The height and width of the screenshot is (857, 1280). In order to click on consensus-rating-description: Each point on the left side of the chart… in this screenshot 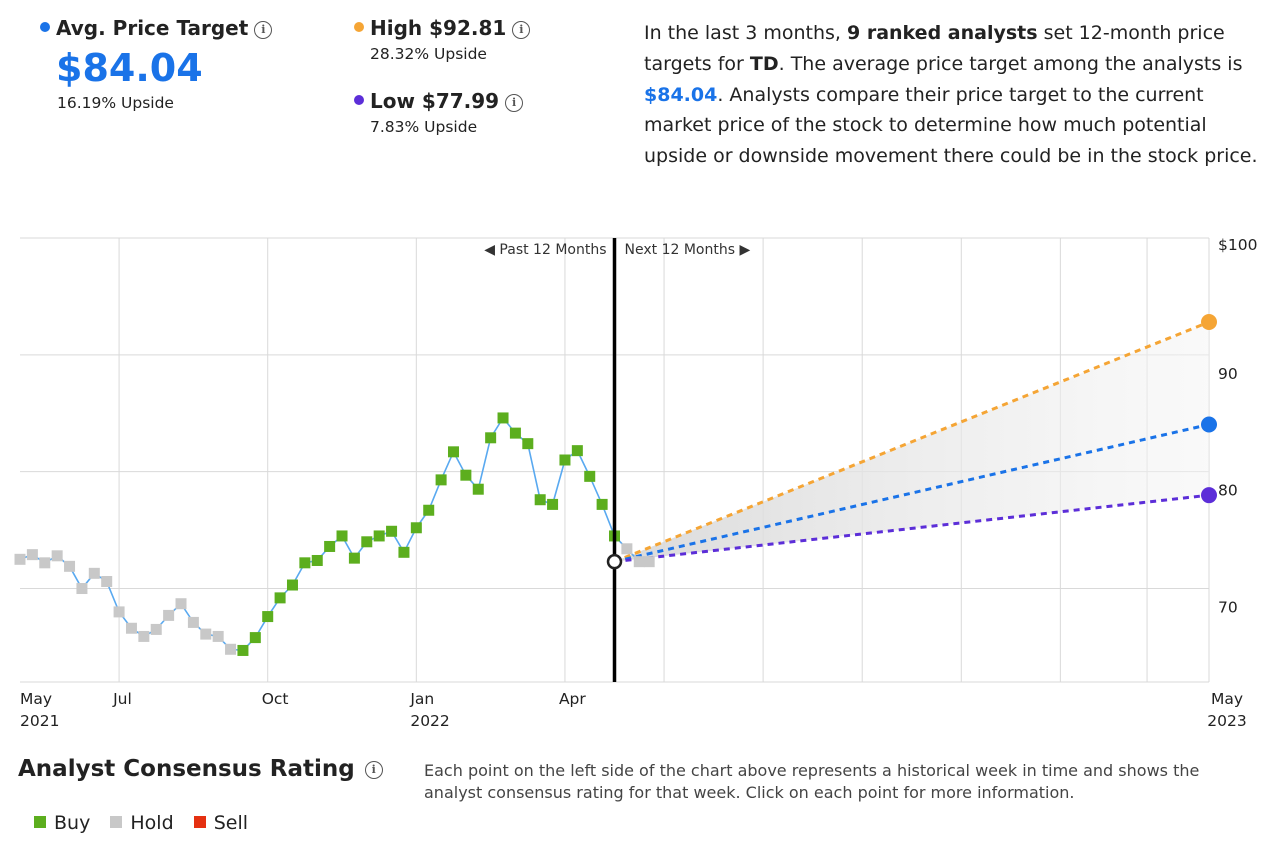, I will do `click(812, 781)`.